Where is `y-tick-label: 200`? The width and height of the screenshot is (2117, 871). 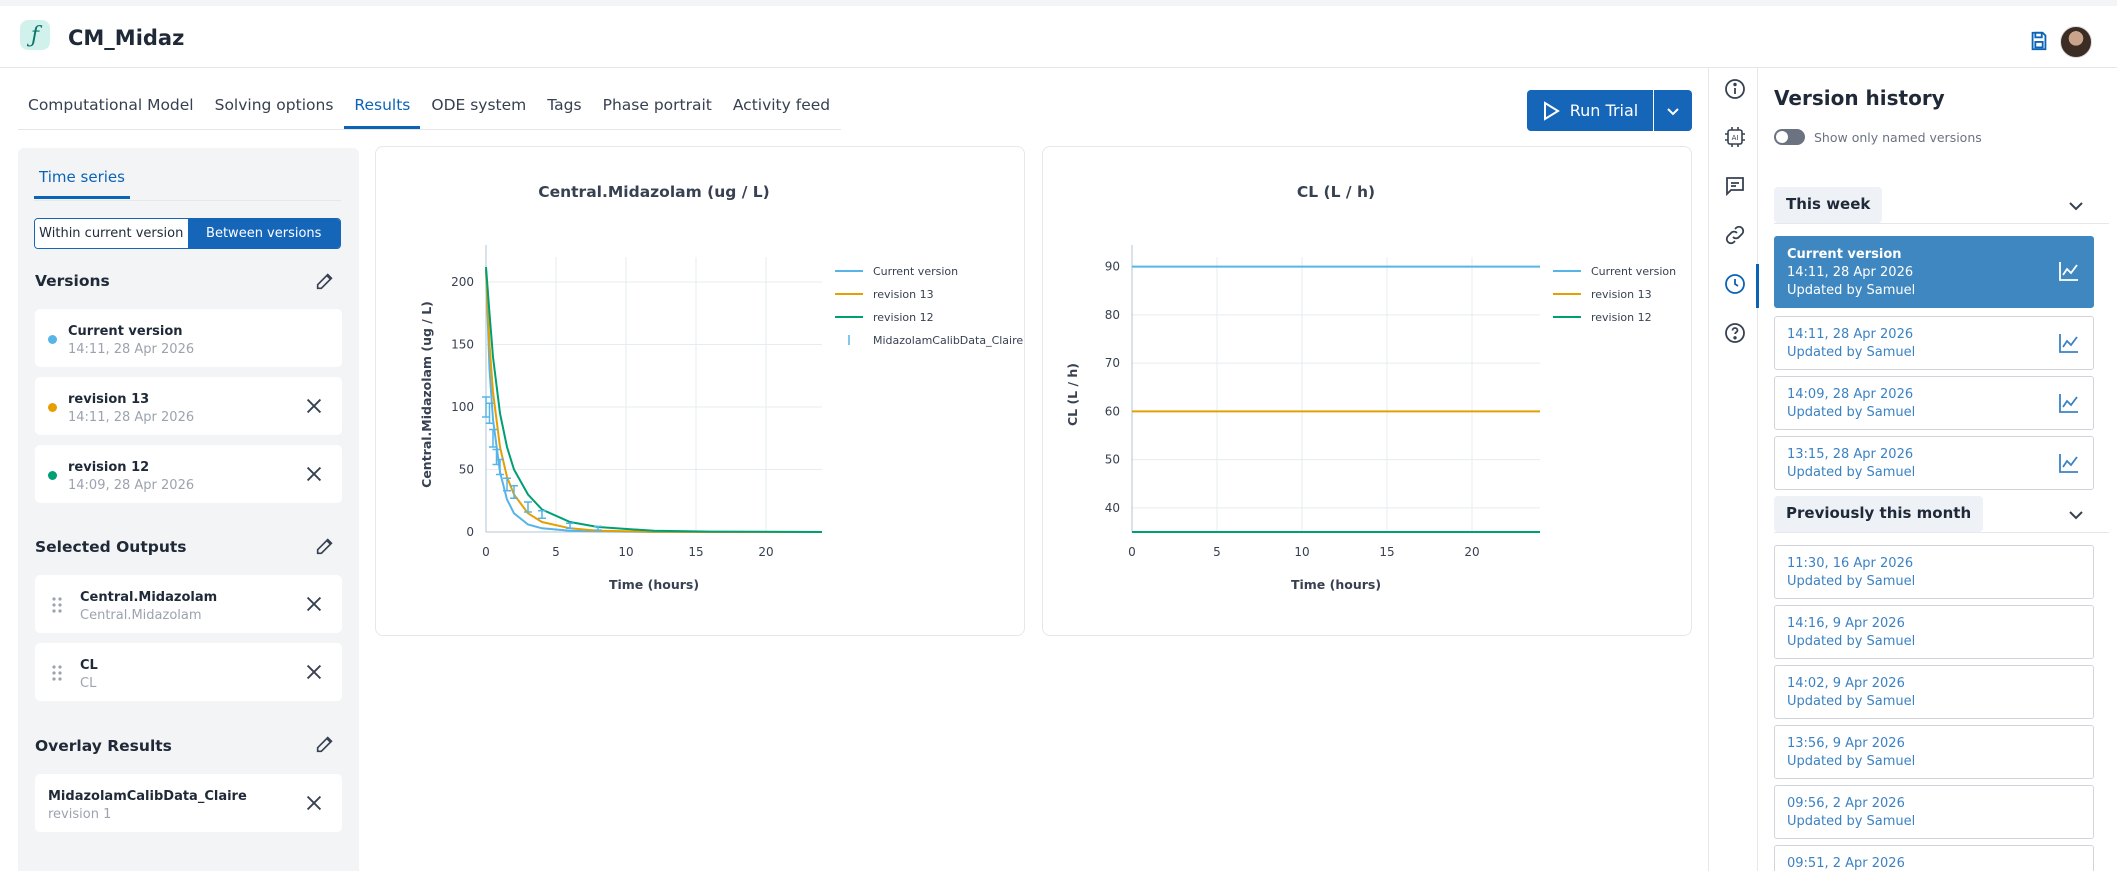 y-tick-label: 200 is located at coordinates (462, 282).